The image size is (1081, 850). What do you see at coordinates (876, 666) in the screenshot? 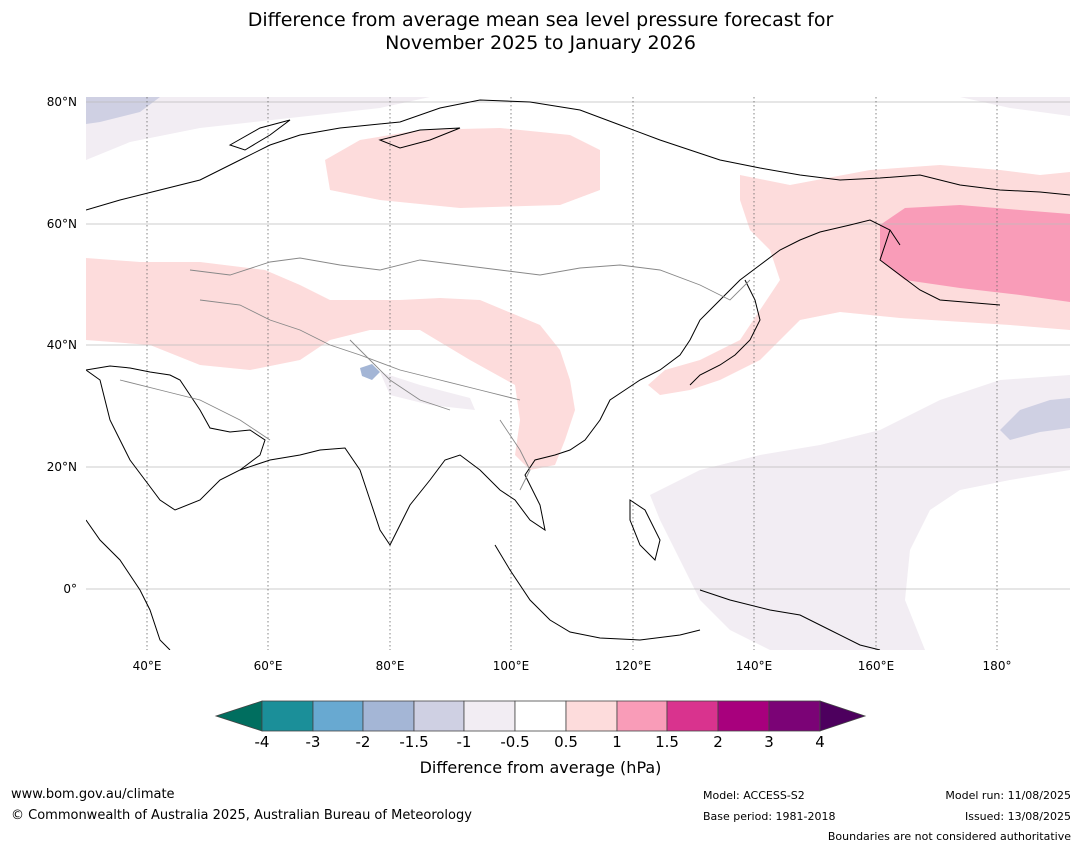
I see `lon-label-160e: 160°E` at bounding box center [876, 666].